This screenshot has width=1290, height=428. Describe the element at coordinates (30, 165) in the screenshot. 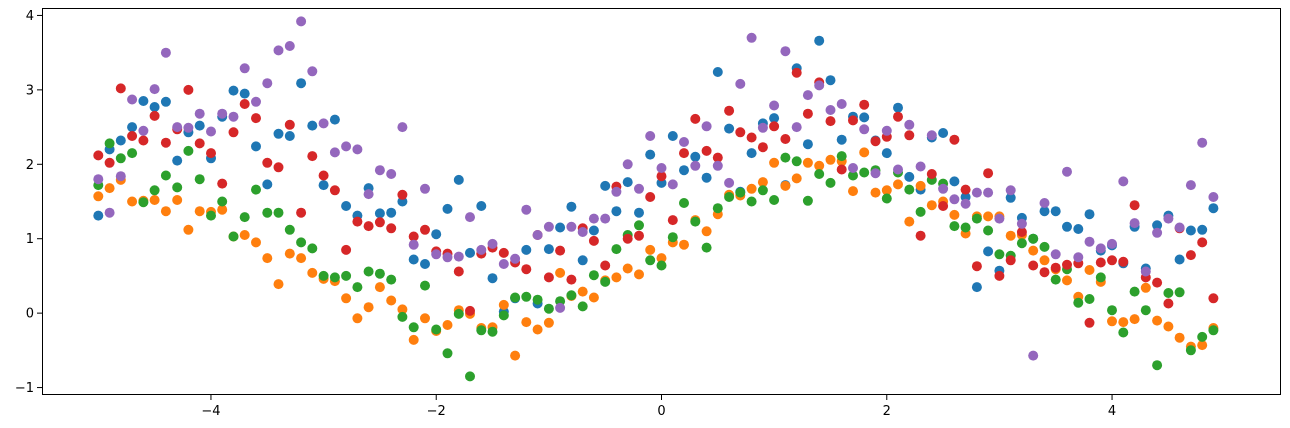

I see `y-tick-label: 2` at that location.